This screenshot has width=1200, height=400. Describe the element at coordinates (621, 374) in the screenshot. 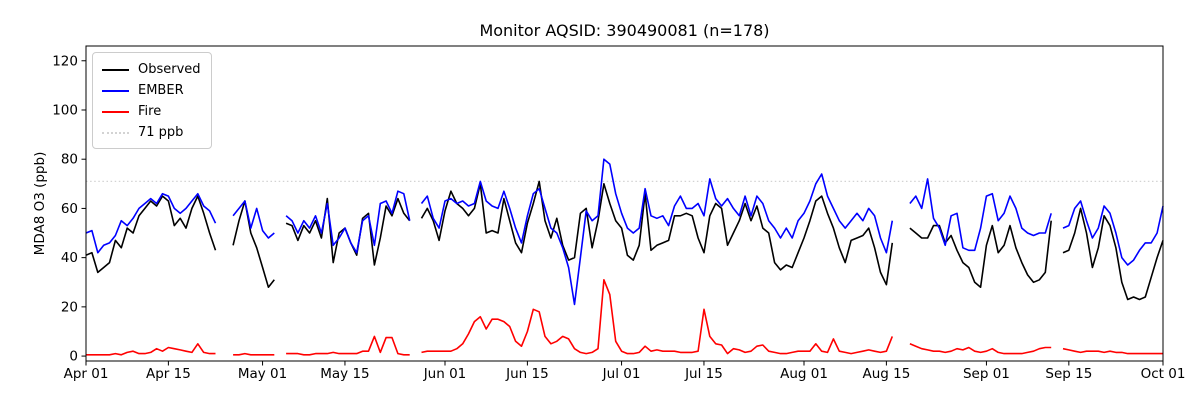

I see `x-tick-label: Jul 01` at that location.